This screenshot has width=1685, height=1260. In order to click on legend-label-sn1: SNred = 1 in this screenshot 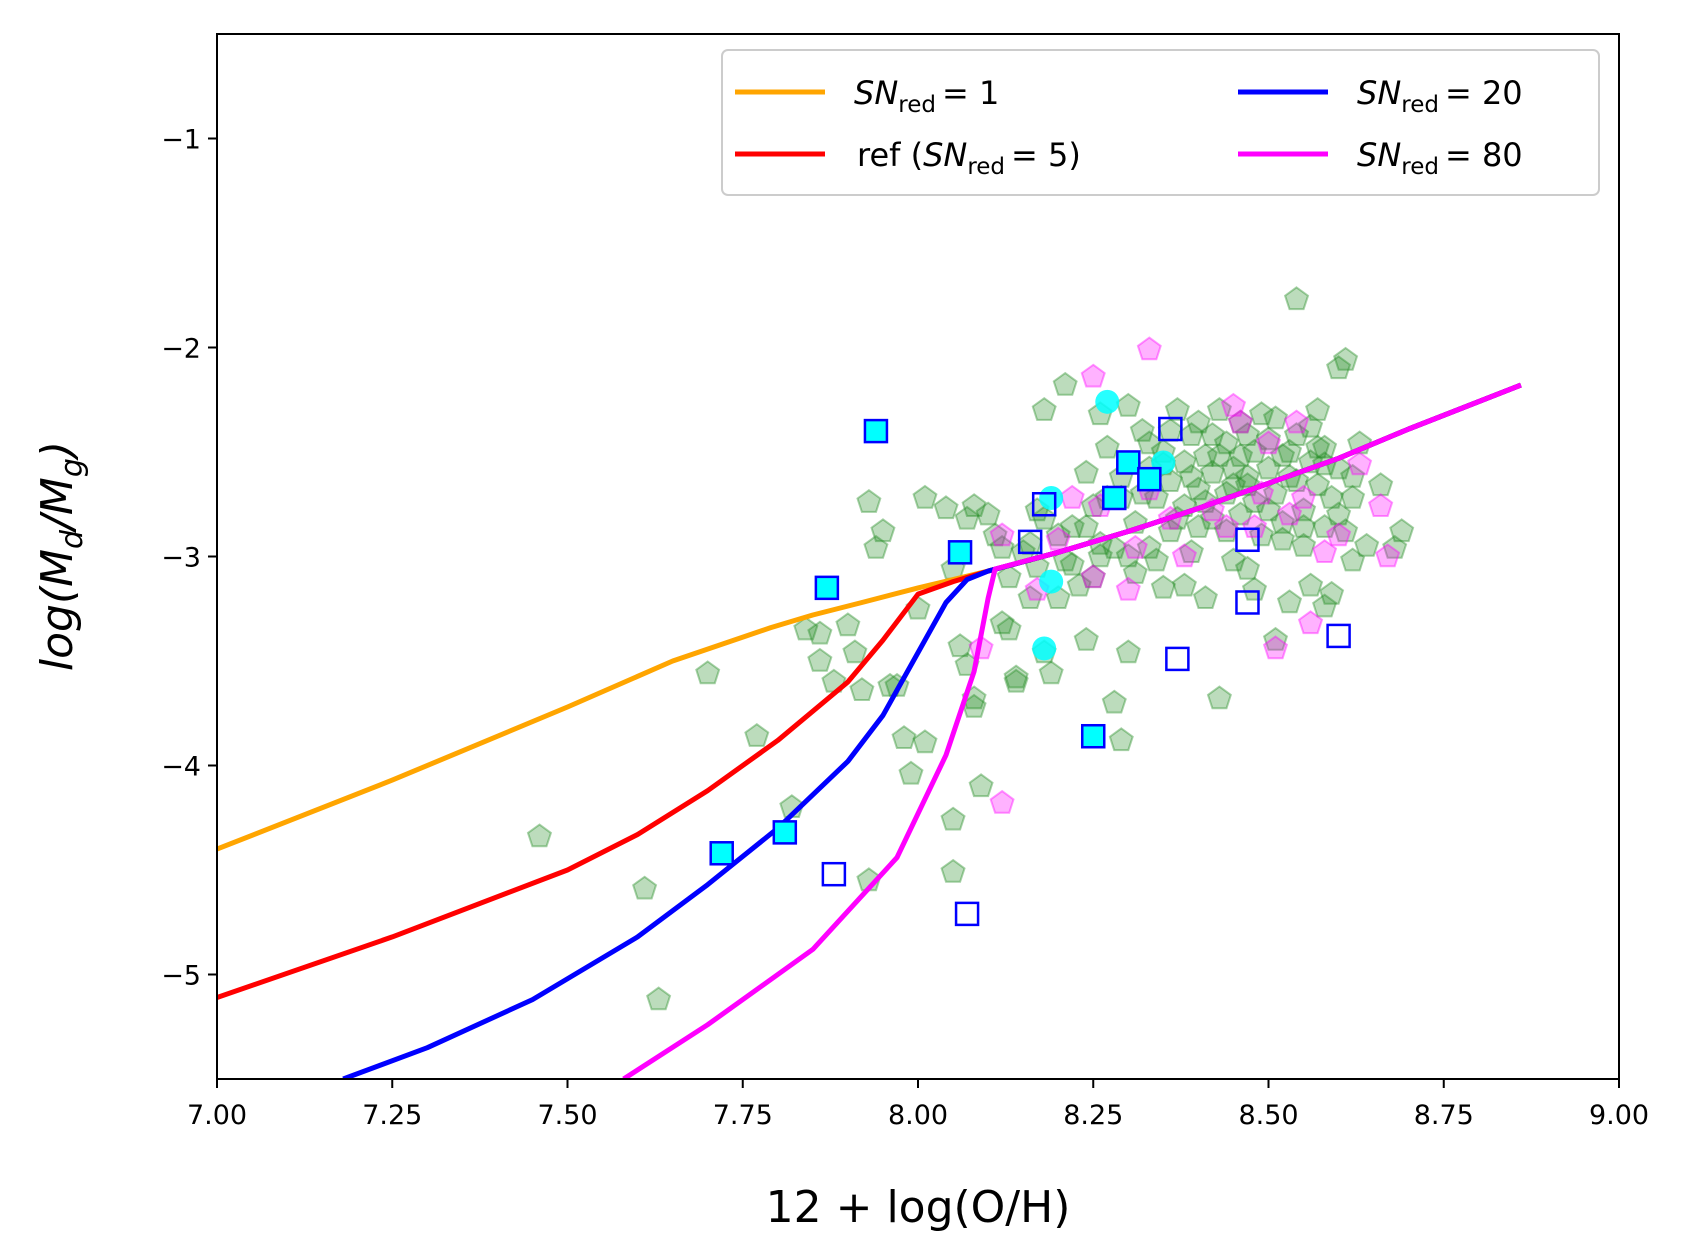, I will do `click(926, 96)`.